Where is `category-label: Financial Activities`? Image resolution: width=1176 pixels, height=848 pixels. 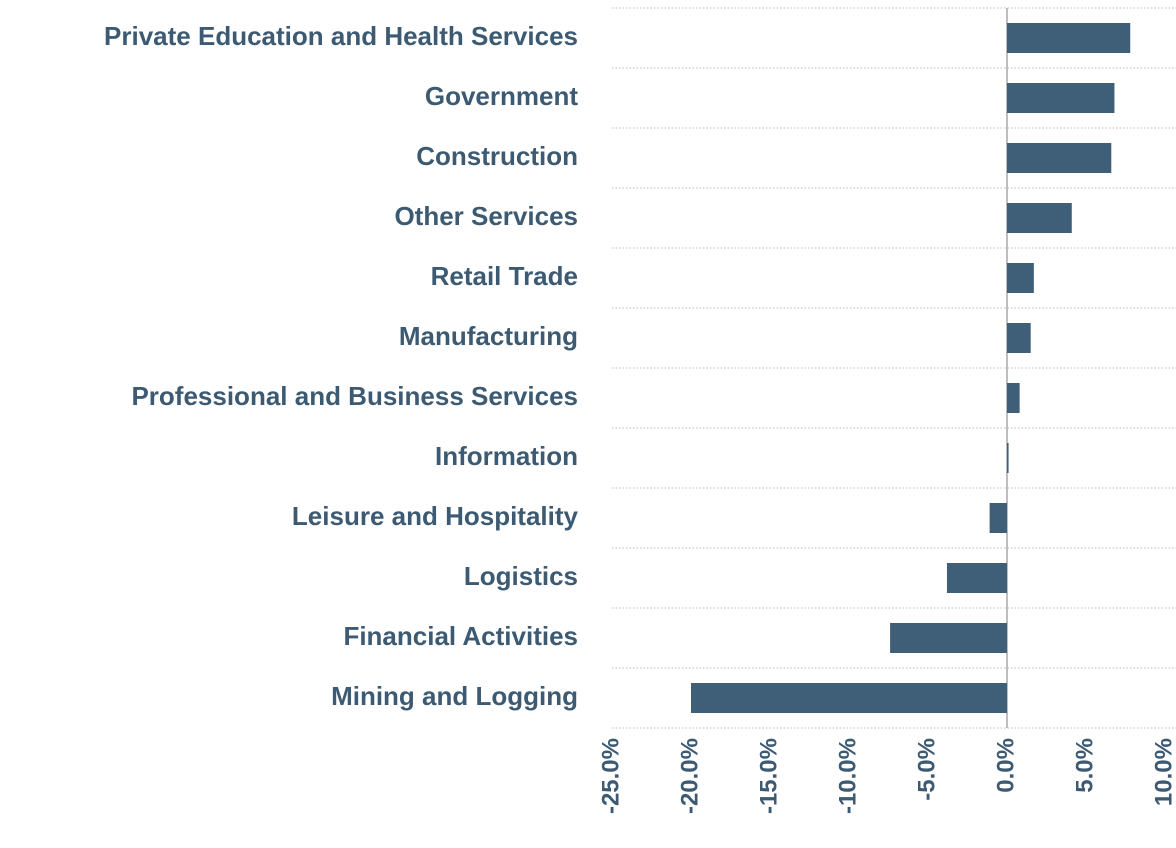
category-label: Financial Activities is located at coordinates (460, 636).